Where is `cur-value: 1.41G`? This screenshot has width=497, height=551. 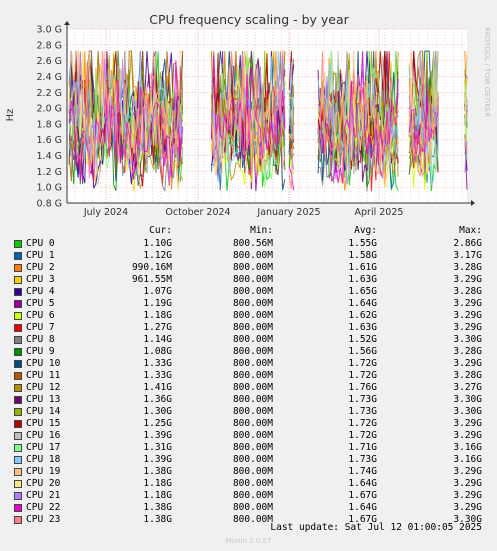 cur-value: 1.41G is located at coordinates (157, 387).